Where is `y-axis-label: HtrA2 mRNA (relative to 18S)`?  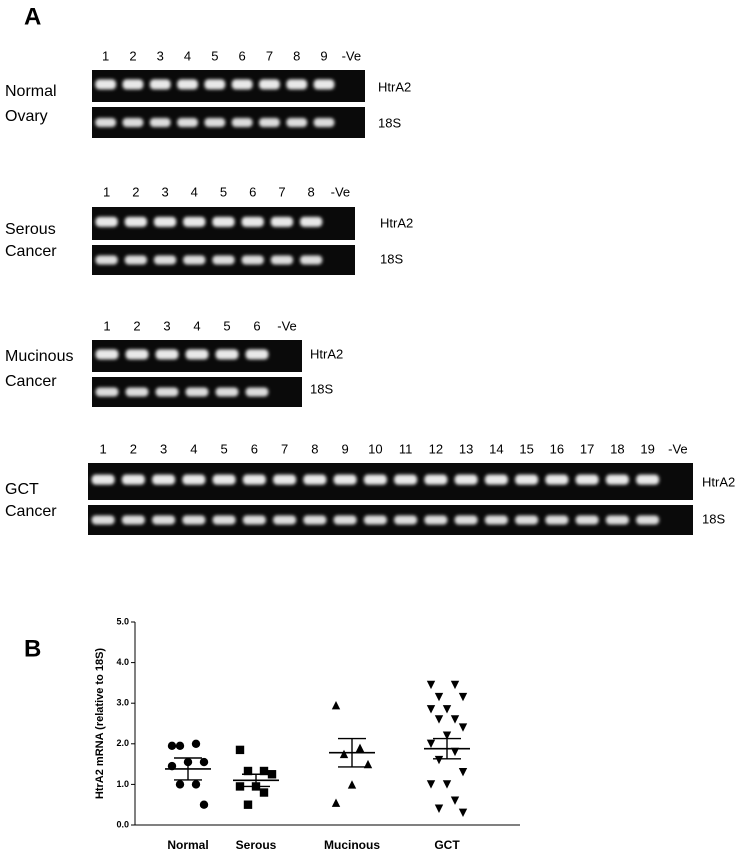 y-axis-label: HtrA2 mRNA (relative to 18S) is located at coordinates (100, 724).